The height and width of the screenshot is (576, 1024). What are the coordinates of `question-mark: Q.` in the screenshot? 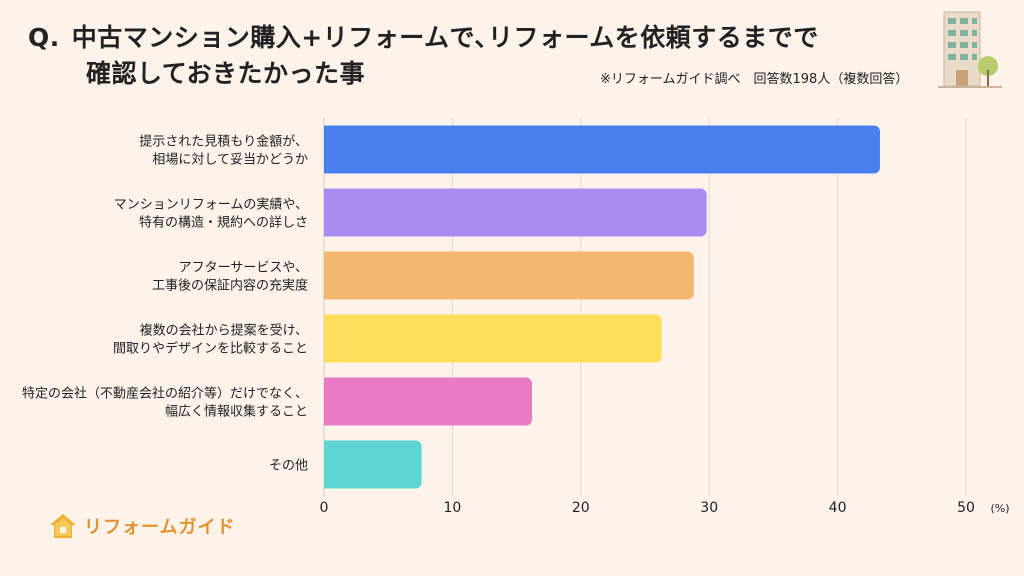 It's located at (44, 37).